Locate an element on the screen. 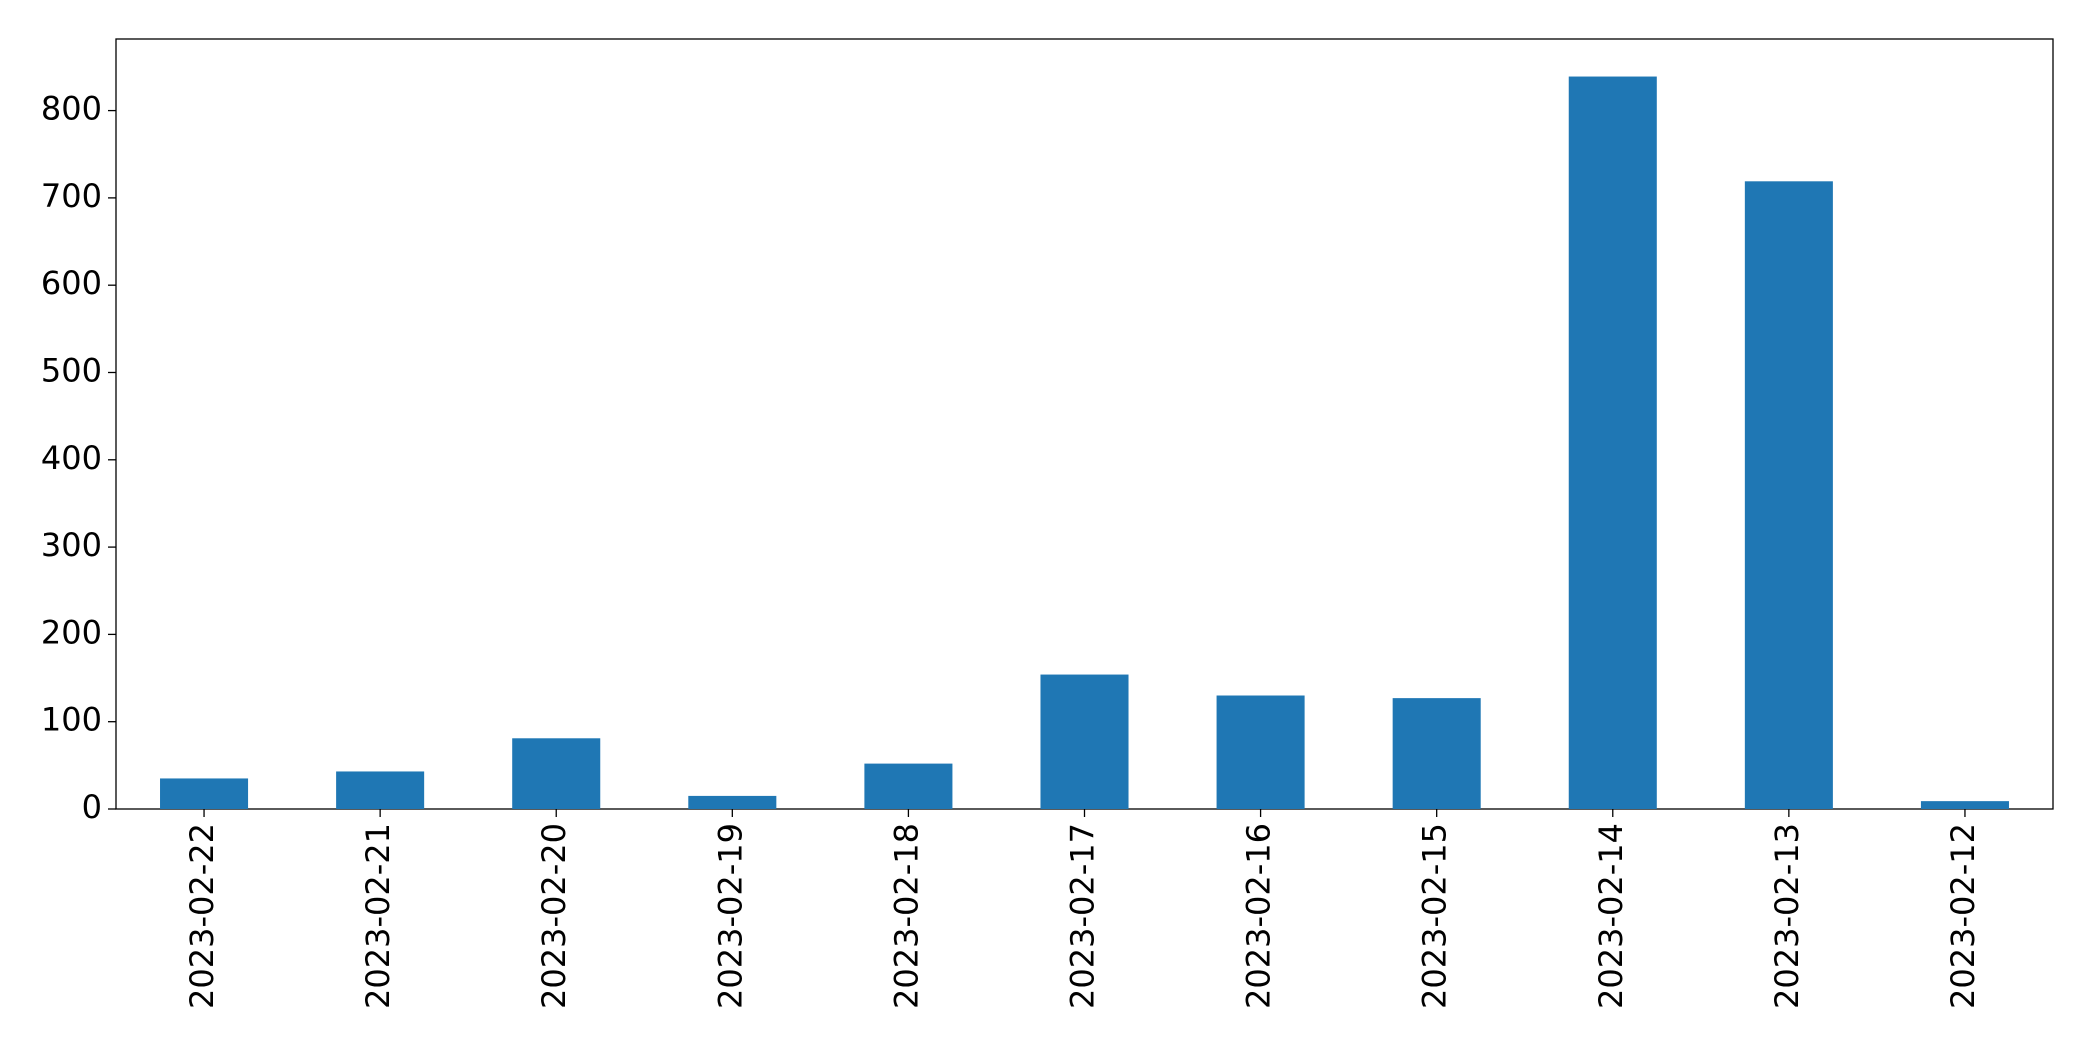 The height and width of the screenshot is (1061, 2093). y-tick-label: 600 is located at coordinates (71, 283).